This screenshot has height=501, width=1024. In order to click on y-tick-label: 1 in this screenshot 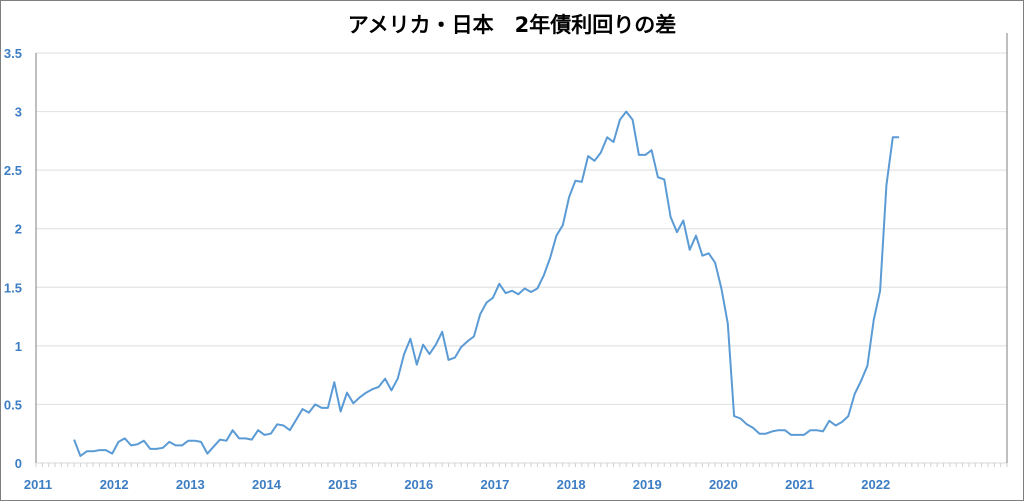, I will do `click(18, 346)`.